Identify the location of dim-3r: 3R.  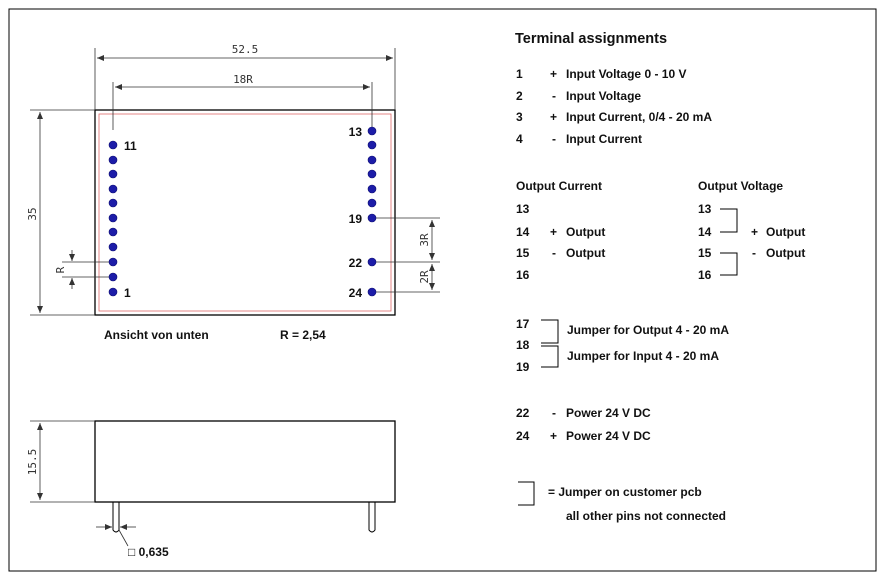
(424, 240).